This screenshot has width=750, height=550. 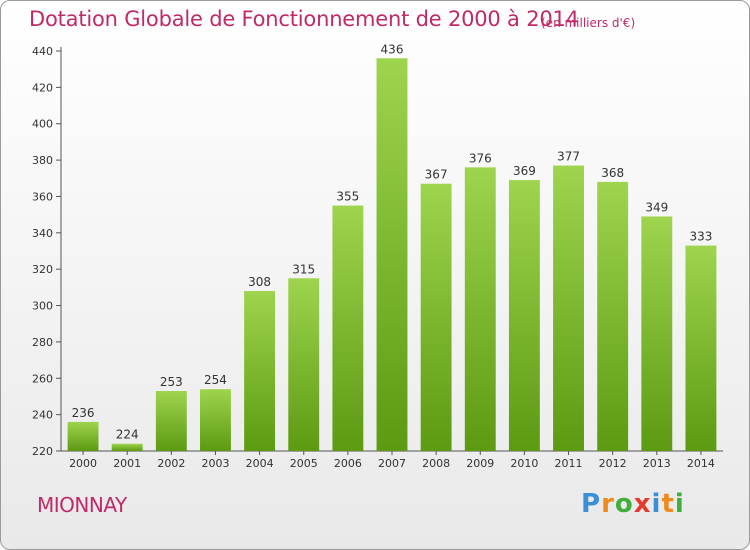 What do you see at coordinates (657, 333) in the screenshot?
I see `bar-2013` at bounding box center [657, 333].